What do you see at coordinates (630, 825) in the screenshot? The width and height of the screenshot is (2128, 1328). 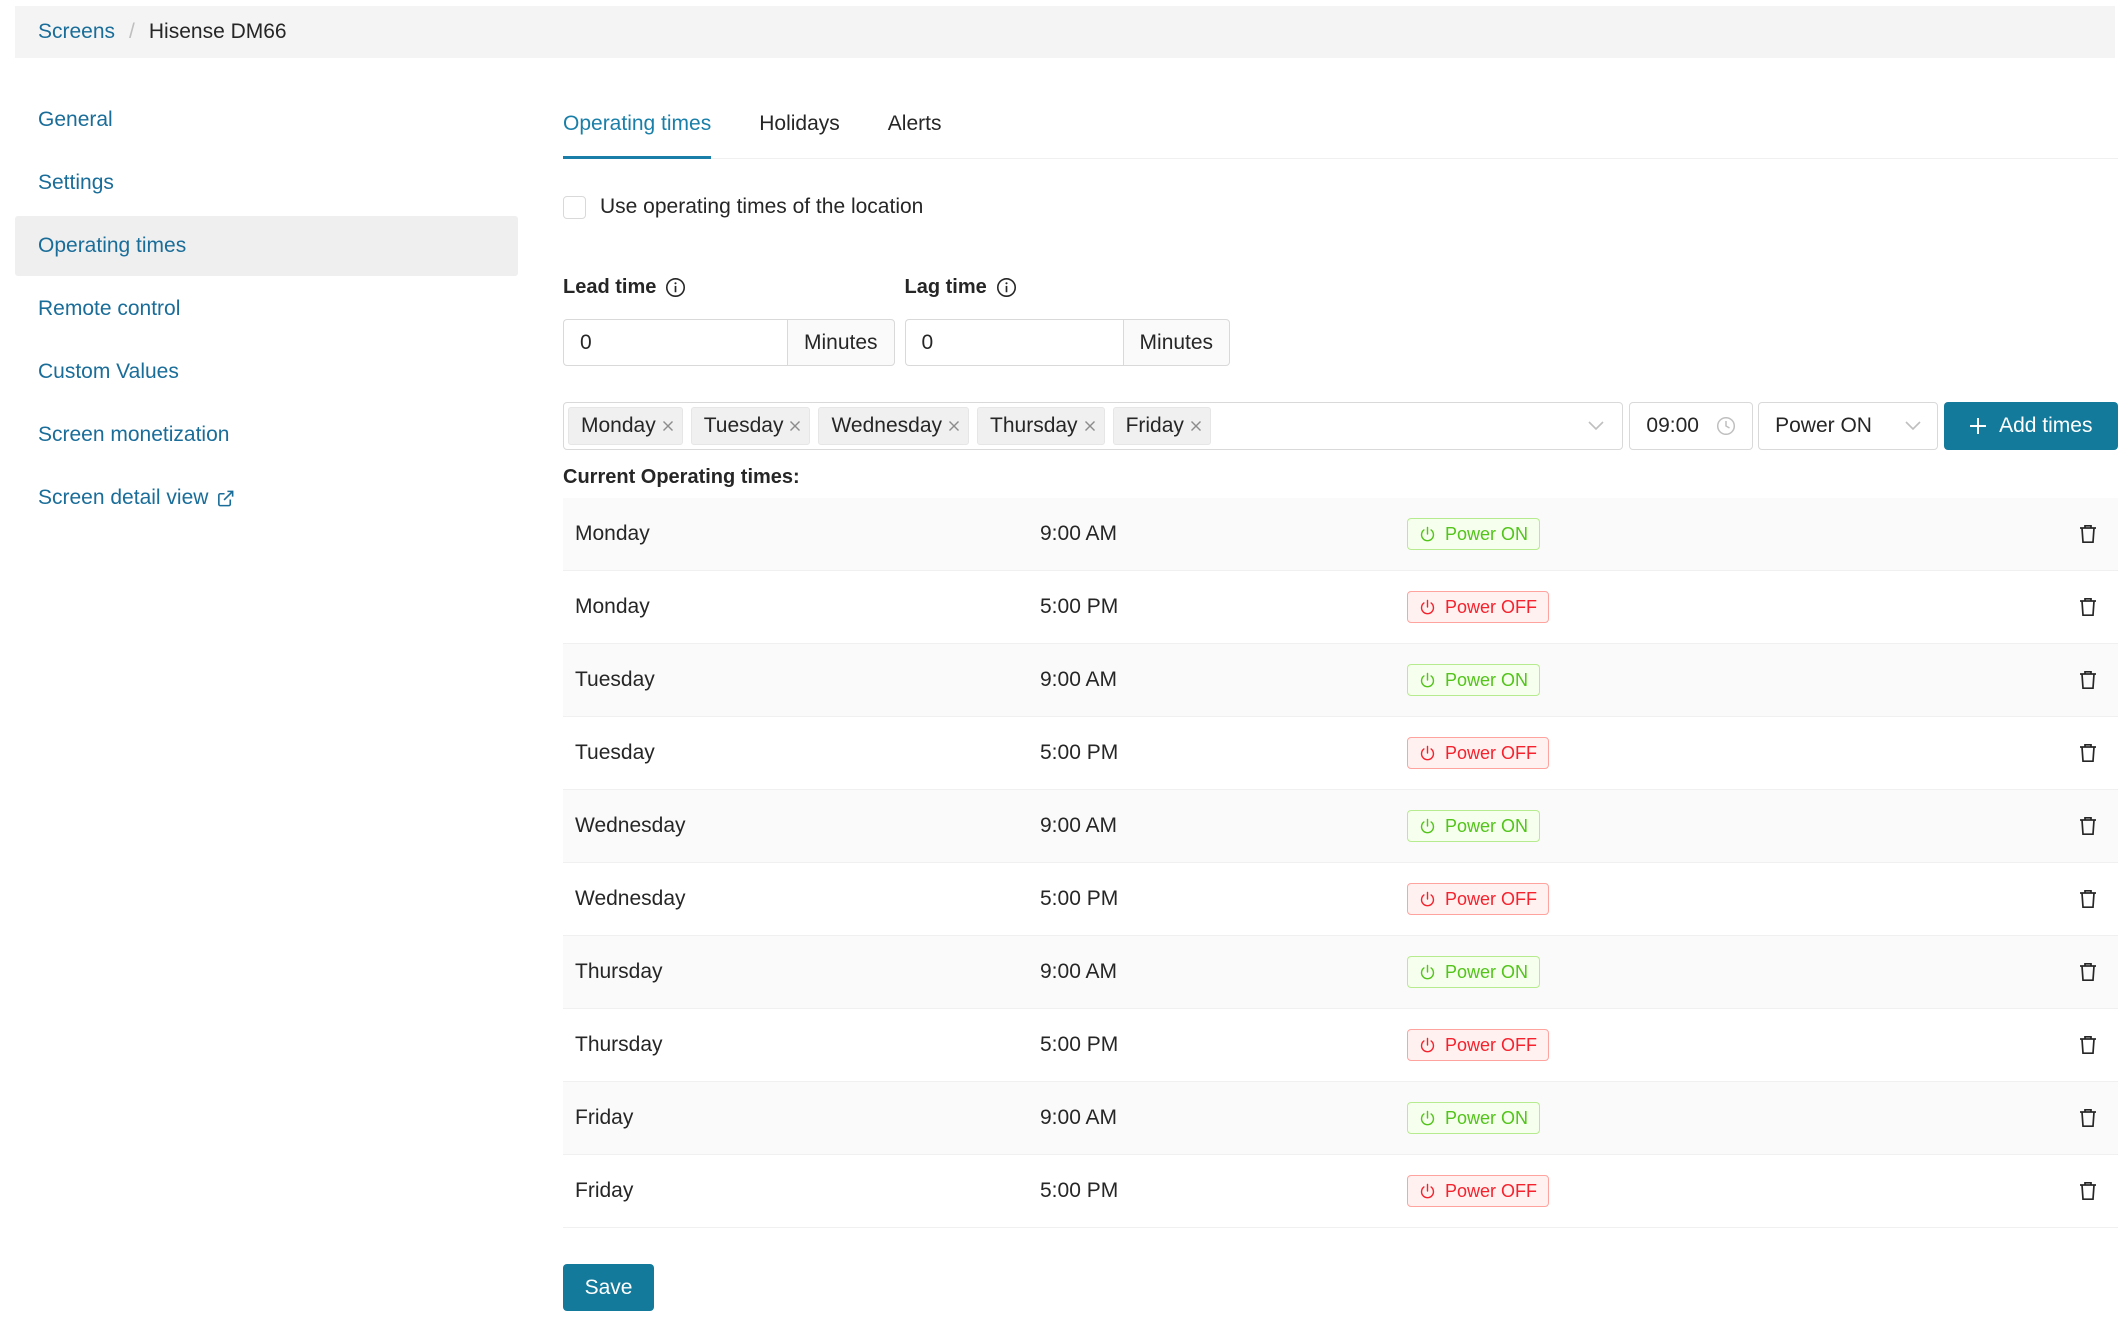 I see `row-day: Wednesday` at bounding box center [630, 825].